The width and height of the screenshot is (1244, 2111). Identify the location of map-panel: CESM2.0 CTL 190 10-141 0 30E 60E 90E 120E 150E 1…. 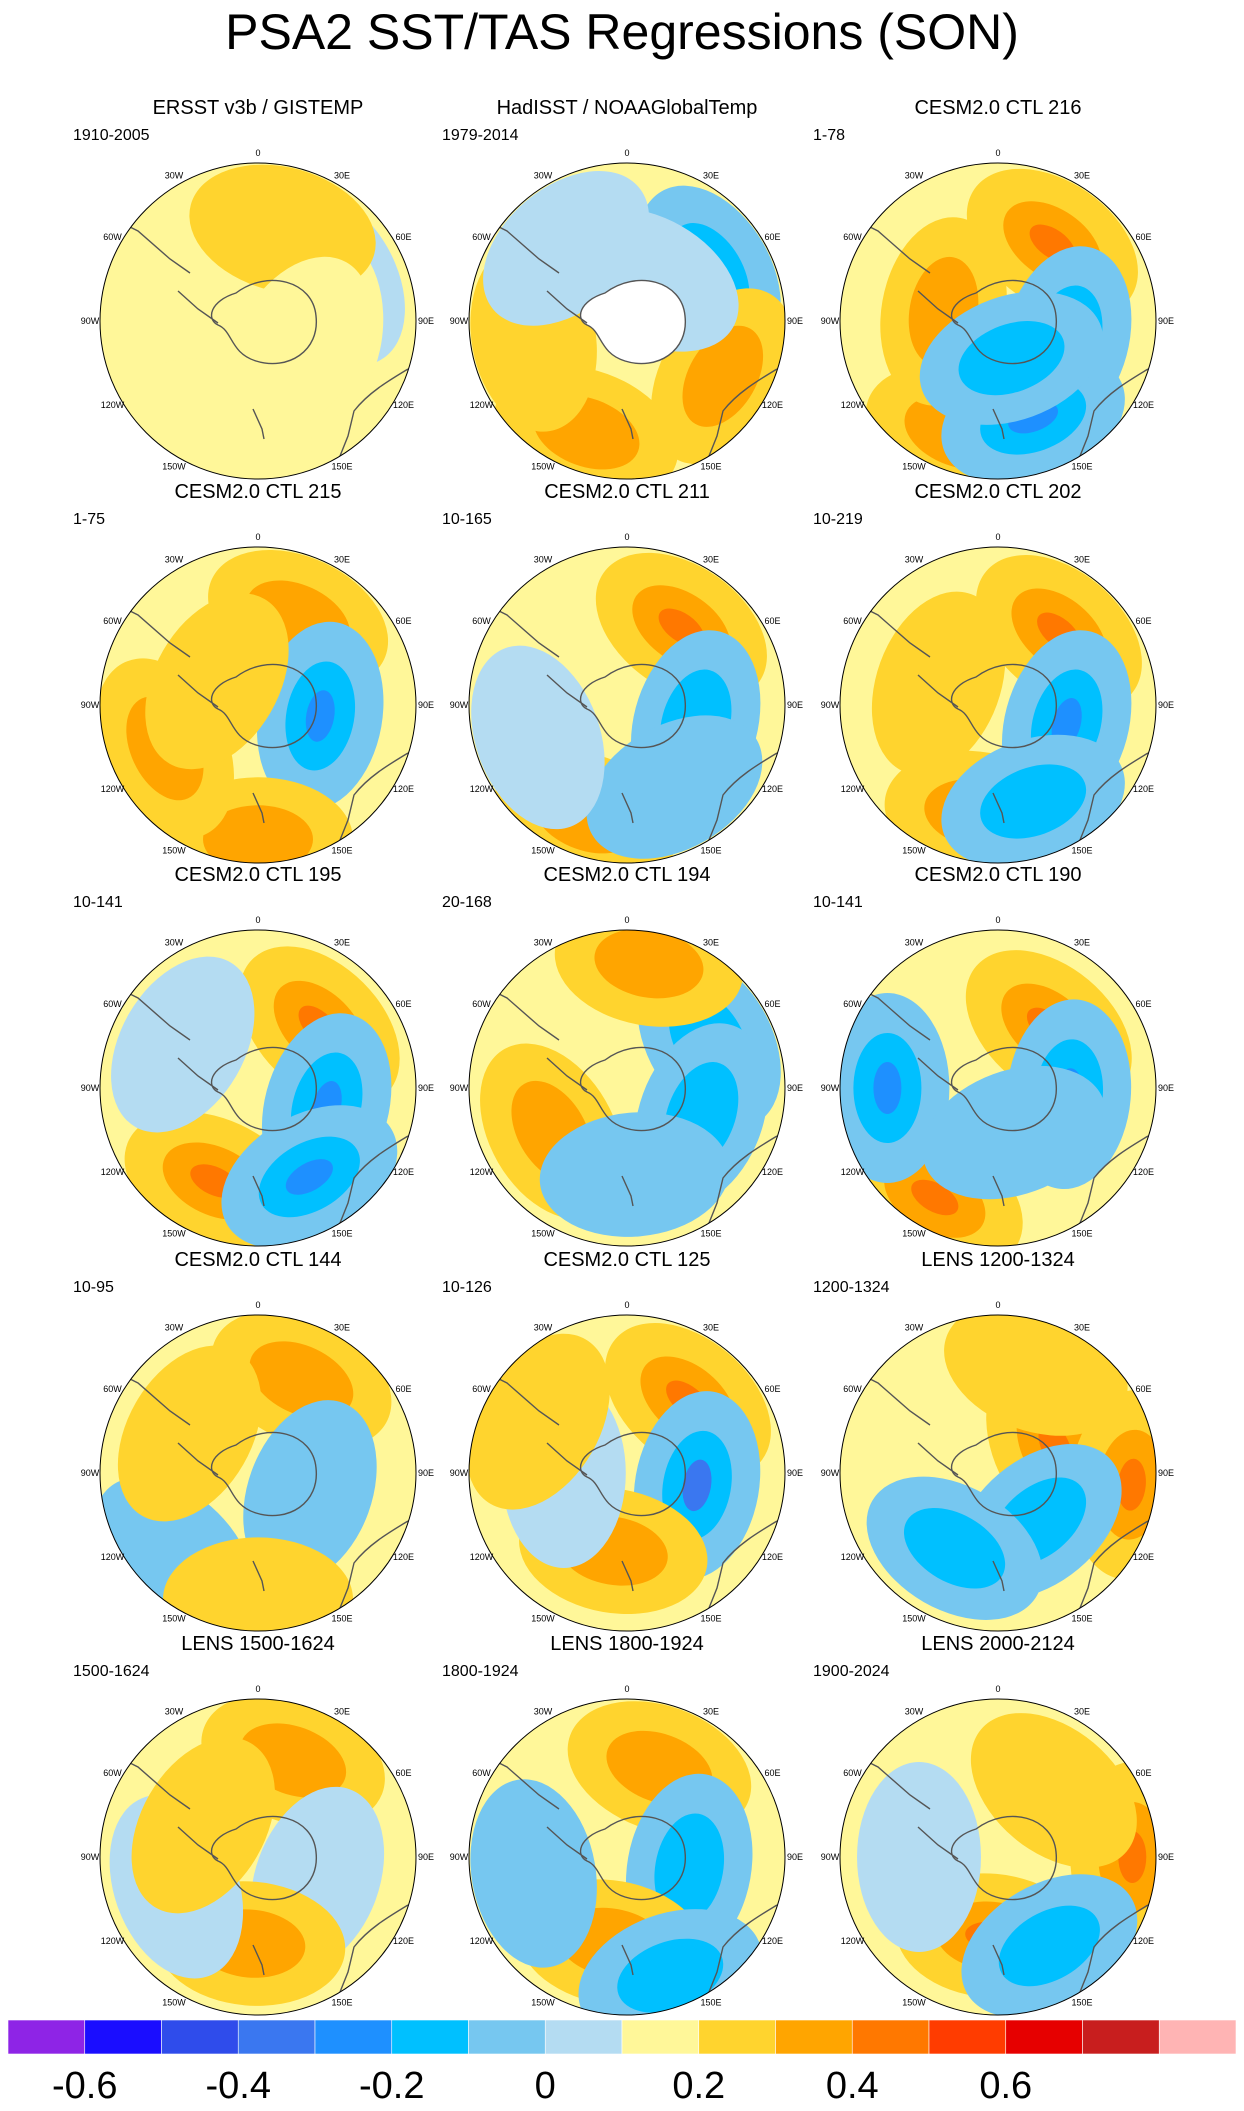
(998, 1055).